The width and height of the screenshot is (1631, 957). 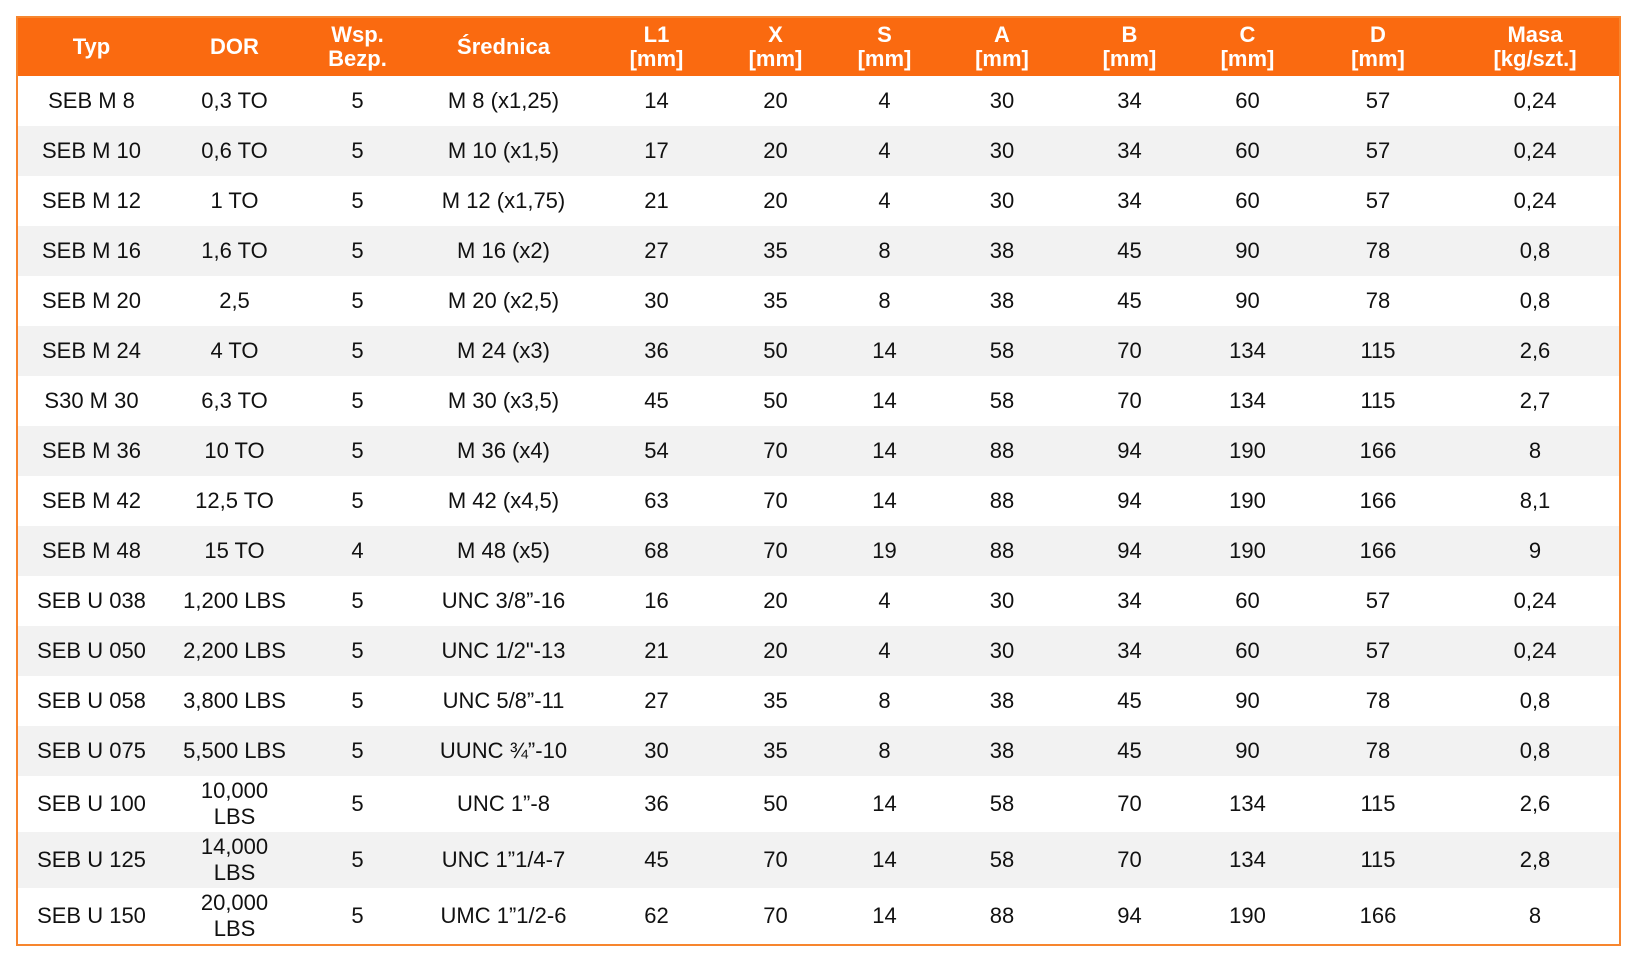 What do you see at coordinates (1378, 500) in the screenshot?
I see `table-cell: 166` at bounding box center [1378, 500].